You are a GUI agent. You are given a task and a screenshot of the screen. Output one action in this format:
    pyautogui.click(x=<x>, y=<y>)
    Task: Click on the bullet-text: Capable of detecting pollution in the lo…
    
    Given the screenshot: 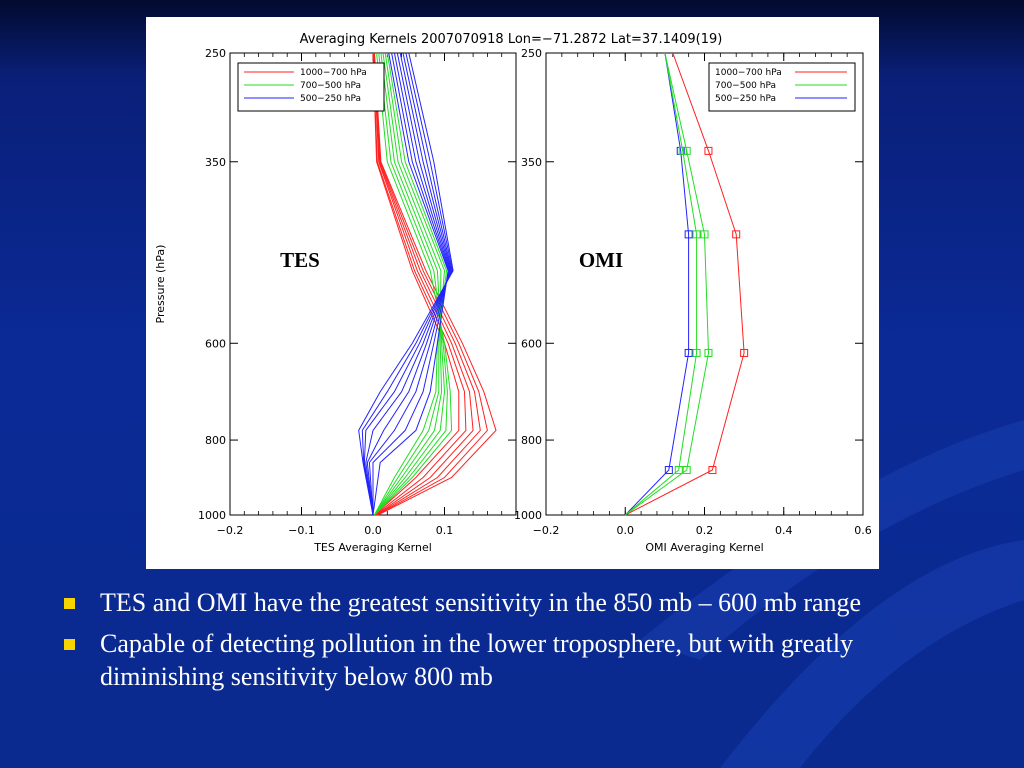 What is the action you would take?
    pyautogui.click(x=477, y=660)
    